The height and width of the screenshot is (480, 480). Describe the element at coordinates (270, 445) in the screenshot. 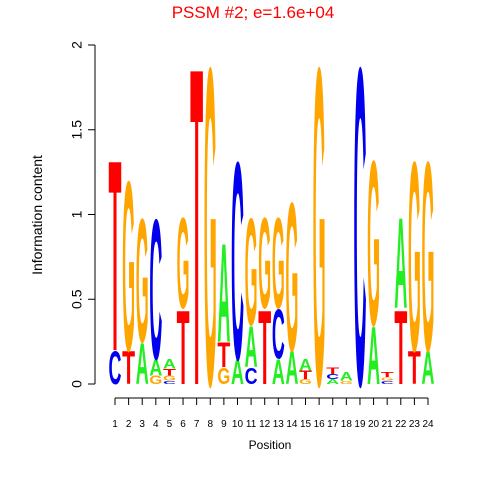

I see `x-axis-label: Position` at that location.